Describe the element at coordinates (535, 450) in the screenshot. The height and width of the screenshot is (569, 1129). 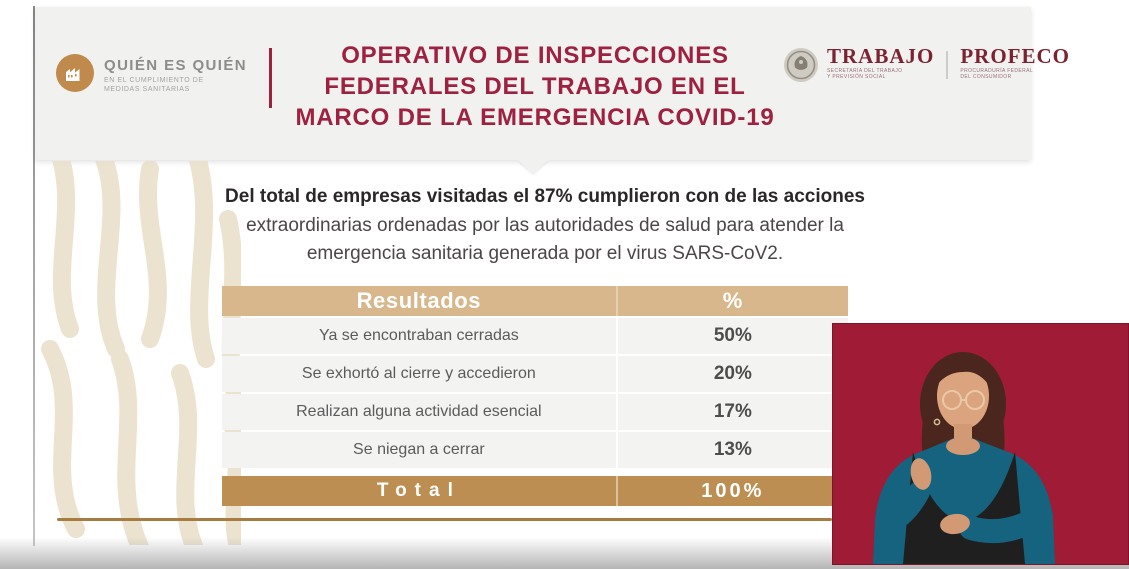
I see `table-row: Se niegan a cerrar 13%` at that location.